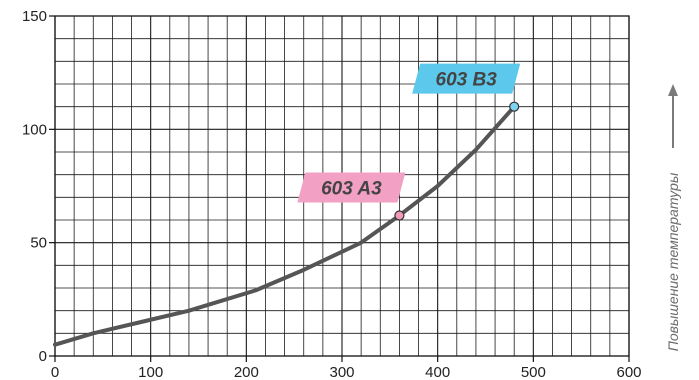 The image size is (699, 380). Describe the element at coordinates (673, 90) in the screenshot. I see `arrow-up-icon` at that location.